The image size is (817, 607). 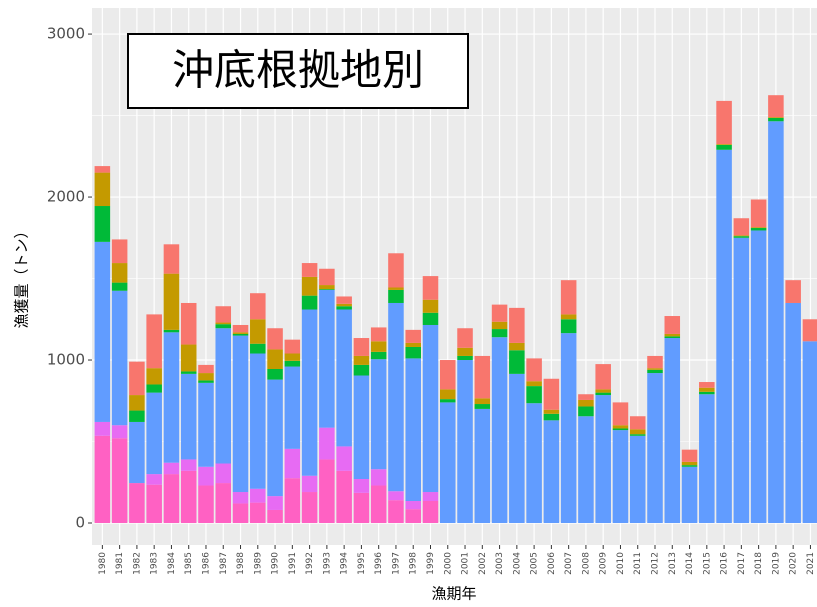 I want to click on x-tick-label: 1987, so click(x=224, y=563).